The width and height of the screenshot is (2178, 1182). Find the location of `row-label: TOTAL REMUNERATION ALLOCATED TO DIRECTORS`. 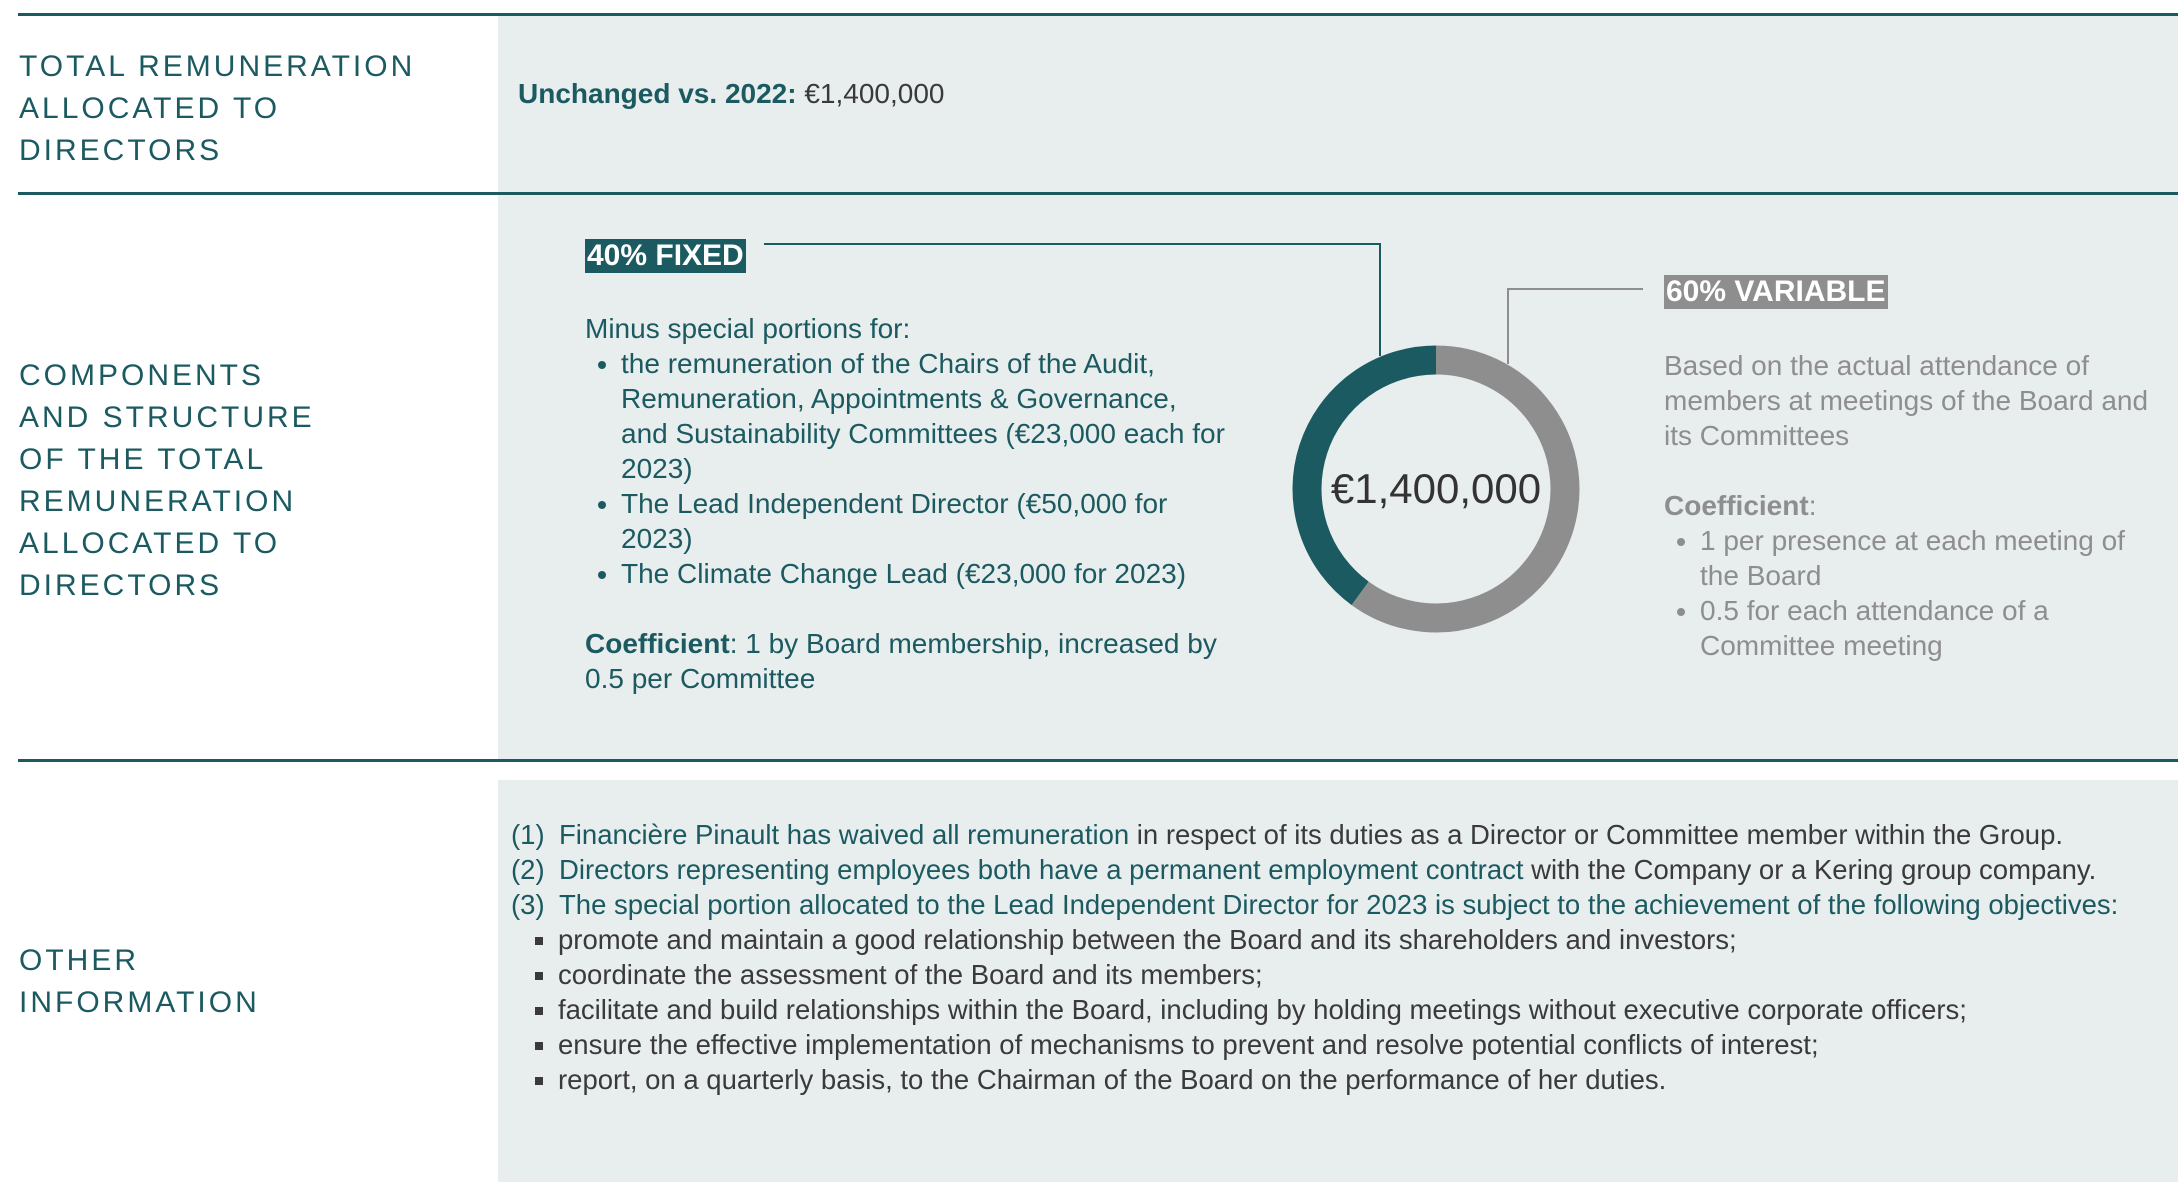

row-label: TOTAL REMUNERATION ALLOCATED TO DIRECTORS is located at coordinates (217, 109).